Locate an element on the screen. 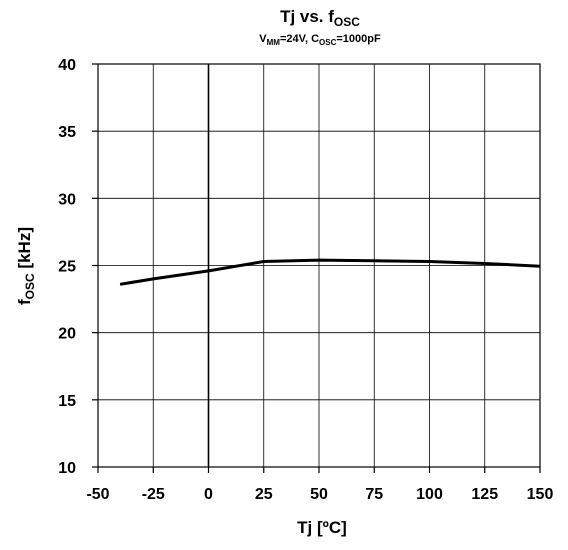 The width and height of the screenshot is (568, 550). subtitle-part2-sub: OSC is located at coordinates (328, 42).